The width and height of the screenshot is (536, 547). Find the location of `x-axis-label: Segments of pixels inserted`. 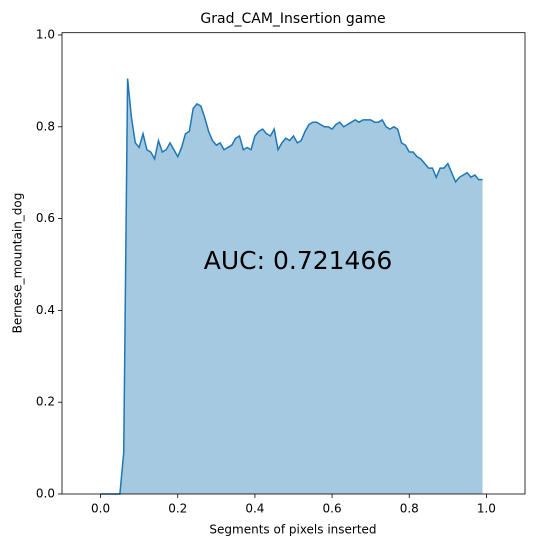

x-axis-label: Segments of pixels inserted is located at coordinates (292, 530).